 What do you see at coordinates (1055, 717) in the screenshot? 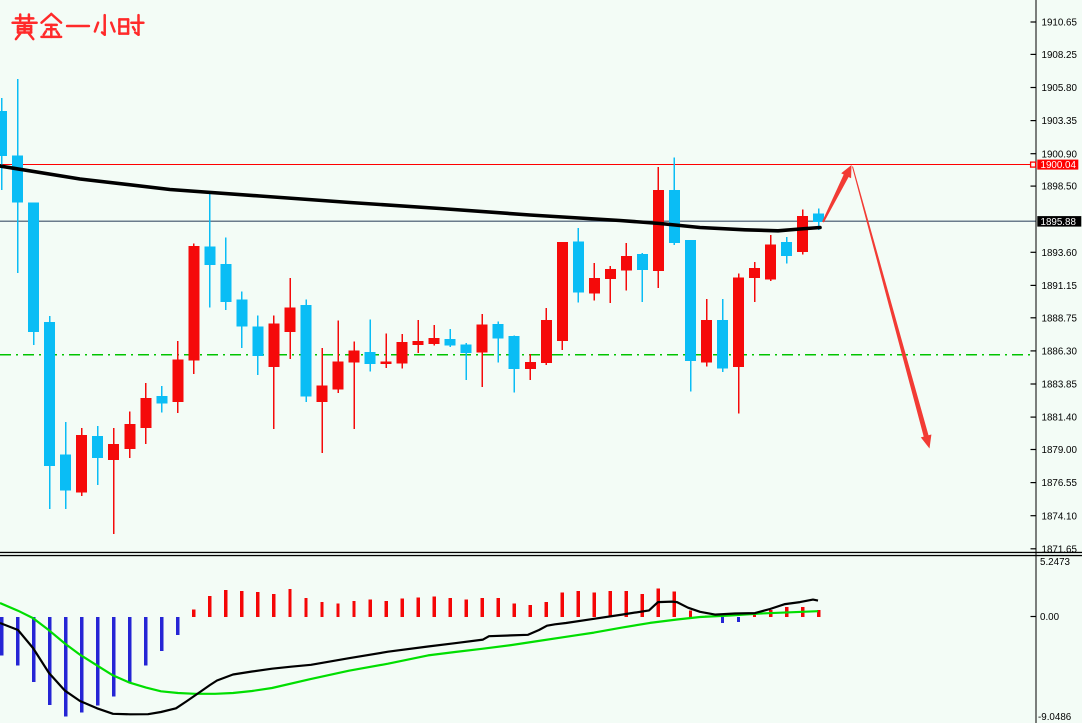
I see `svg-text: -9.0486` at bounding box center [1055, 717].